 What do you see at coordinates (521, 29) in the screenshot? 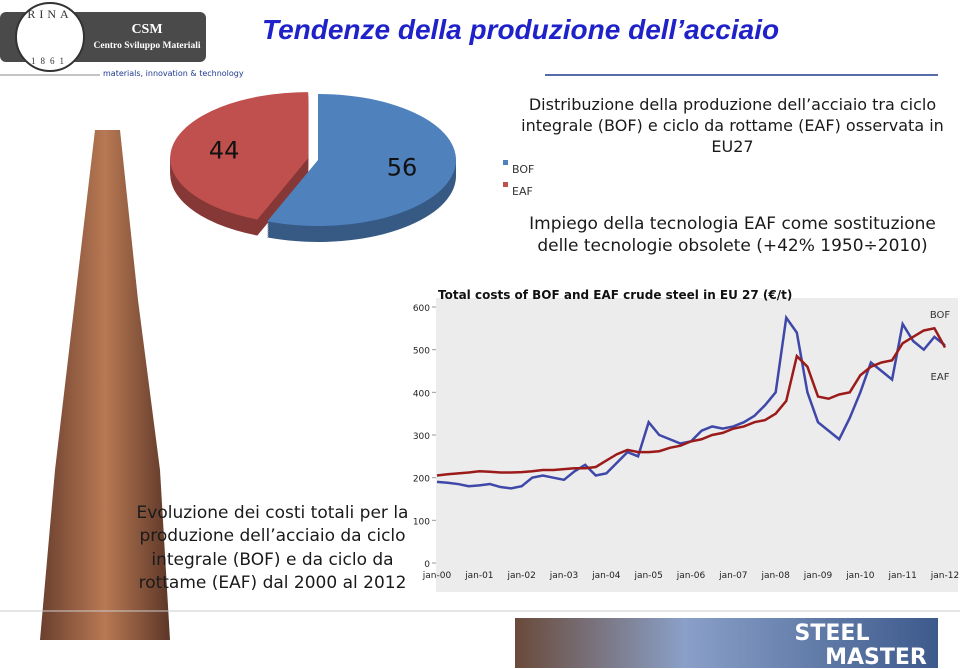
I see `slide-title: Tendenze della produzione dell’acciaio` at bounding box center [521, 29].